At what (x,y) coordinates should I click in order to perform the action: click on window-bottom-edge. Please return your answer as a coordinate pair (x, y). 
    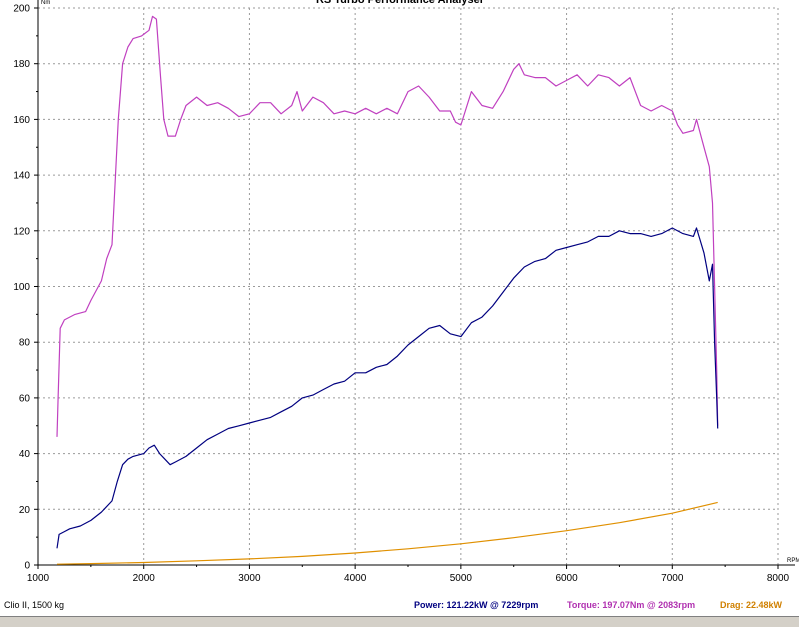
    Looking at the image, I should click on (399, 621).